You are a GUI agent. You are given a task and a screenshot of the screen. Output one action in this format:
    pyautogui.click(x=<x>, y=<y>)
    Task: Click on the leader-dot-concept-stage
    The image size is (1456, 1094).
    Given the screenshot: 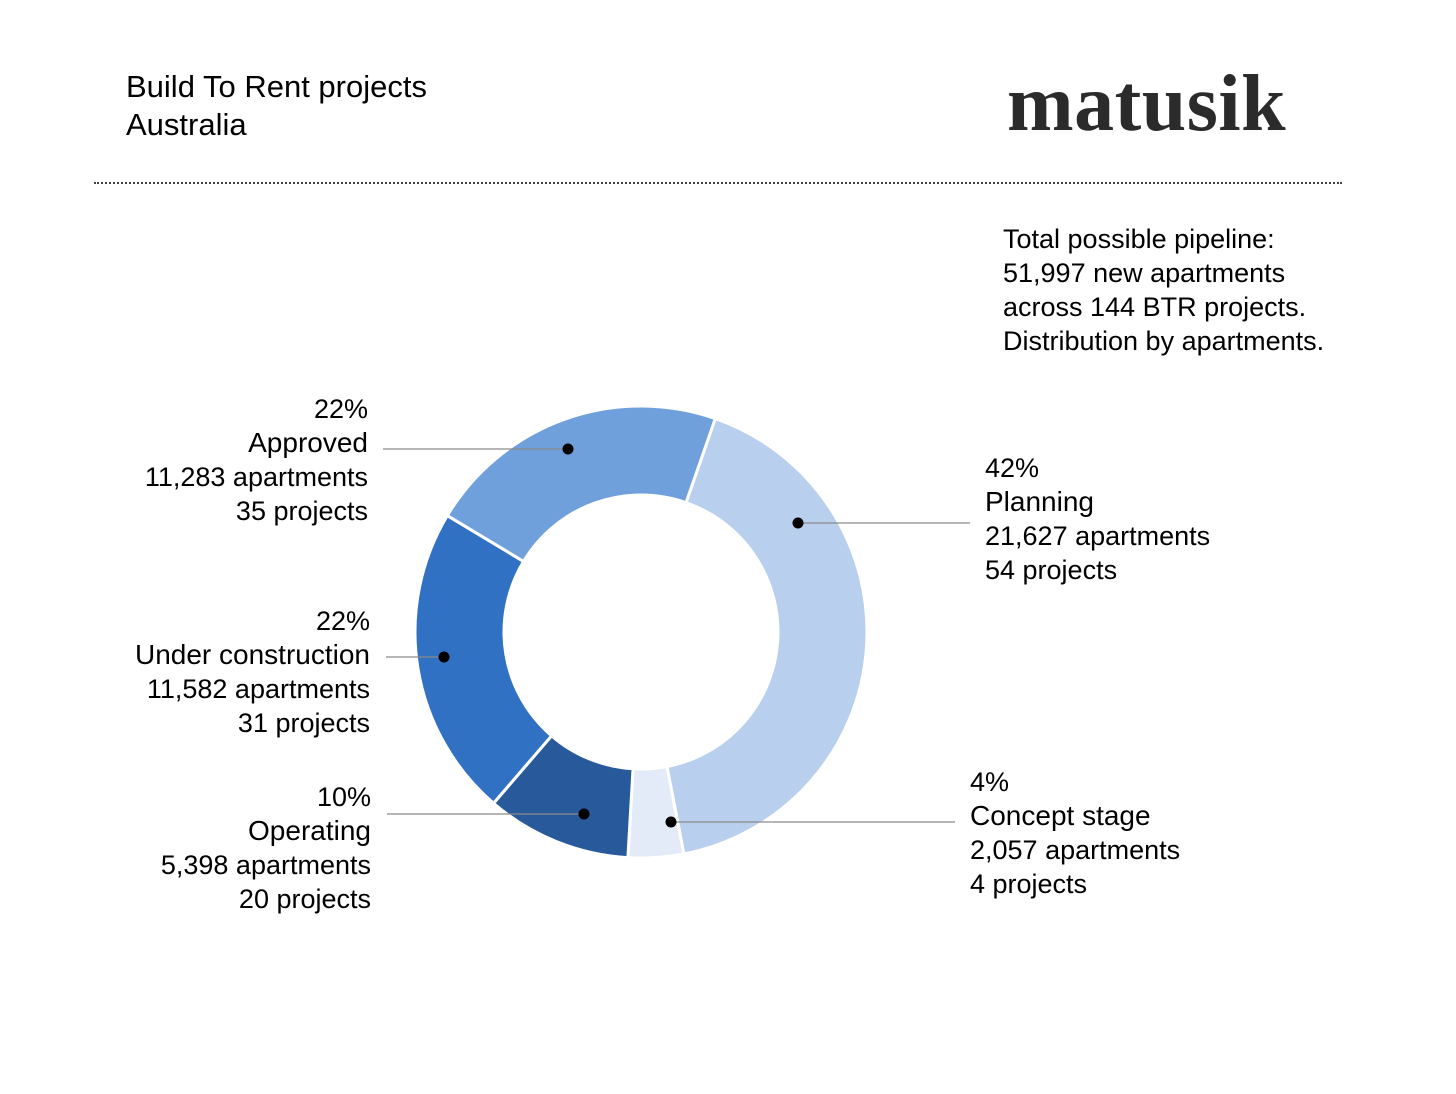 What is the action you would take?
    pyautogui.click(x=671, y=822)
    